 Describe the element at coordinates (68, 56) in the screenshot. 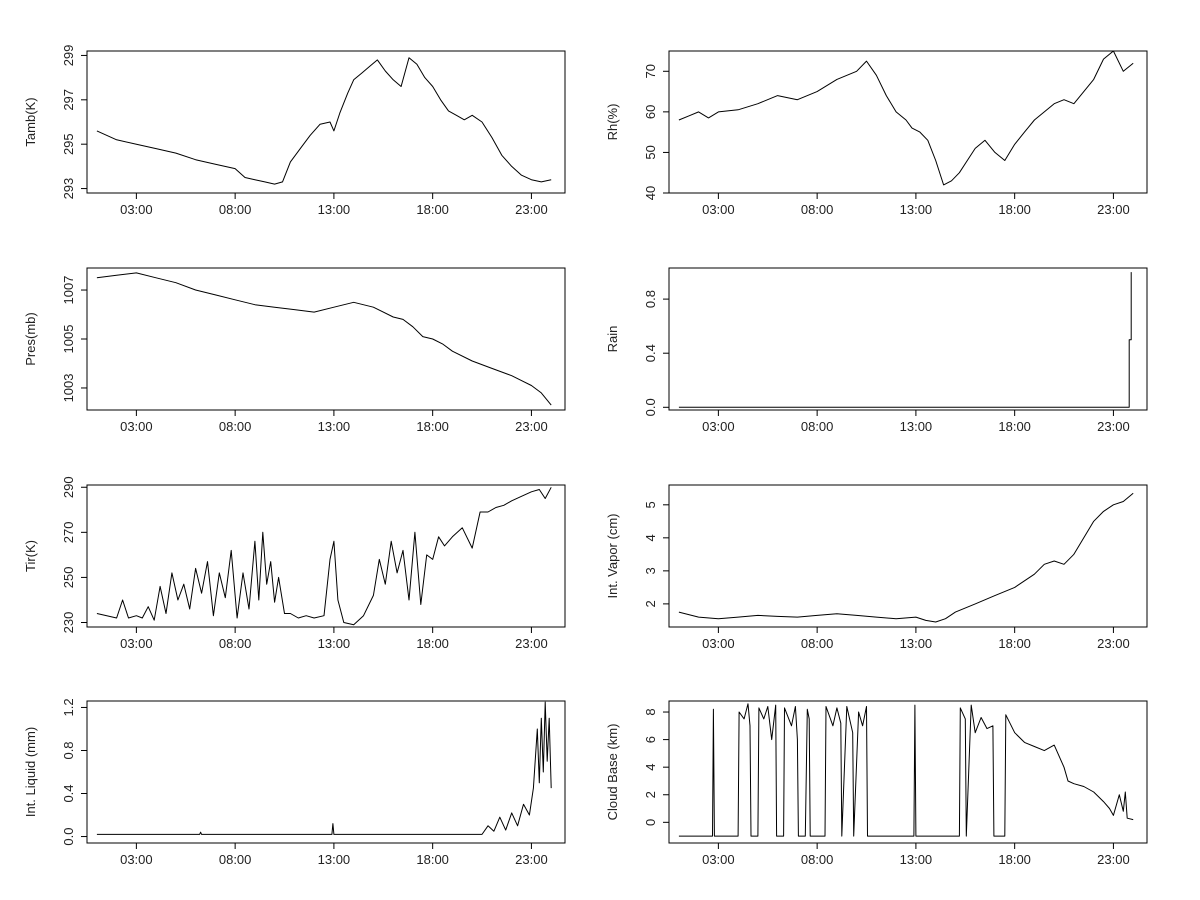

I see `y-tick-label: 299` at that location.